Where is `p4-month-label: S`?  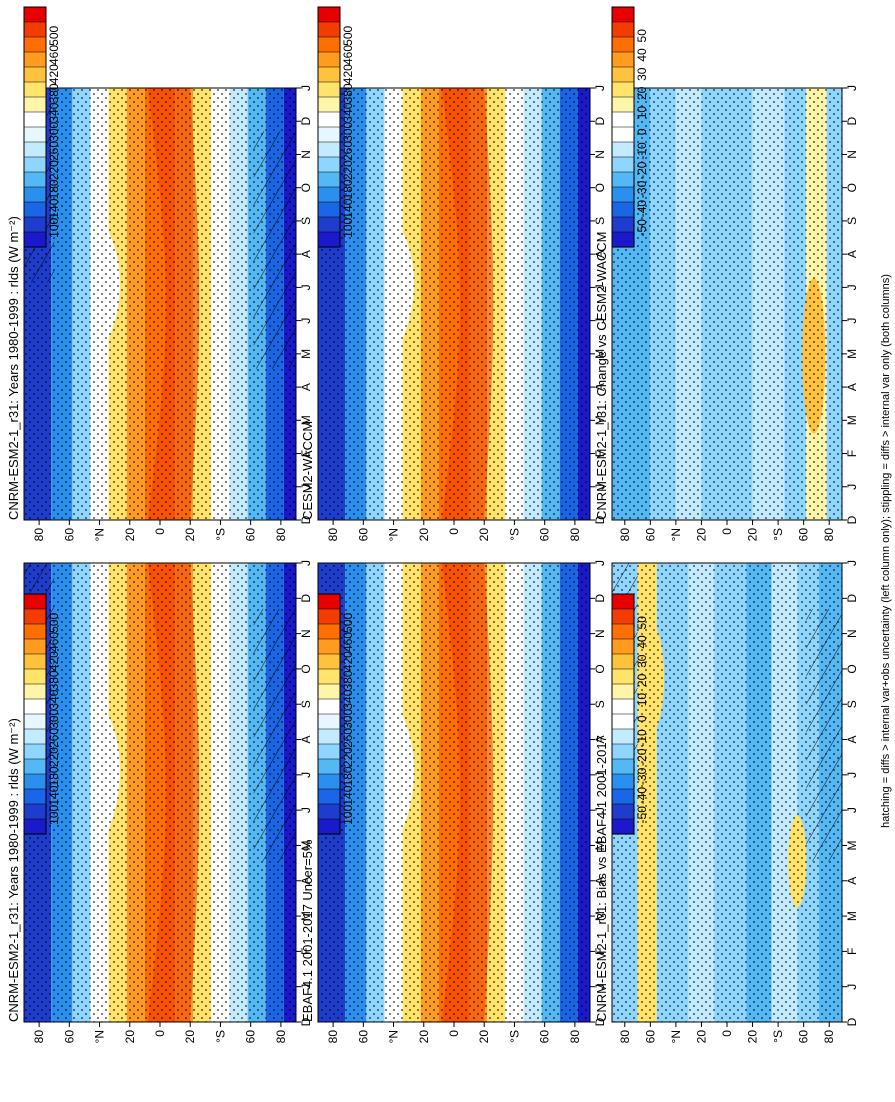 p4-month-label: S is located at coordinates (600, 704).